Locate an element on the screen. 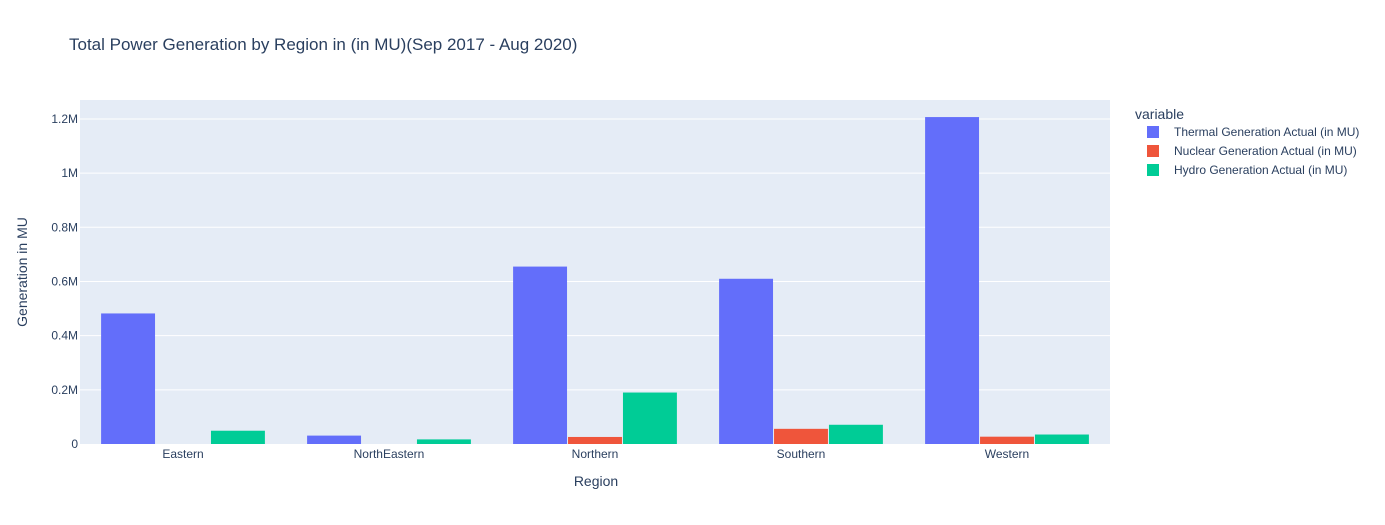 This screenshot has width=1385, height=525. y-tick-label: 0.8M is located at coordinates (64, 227).